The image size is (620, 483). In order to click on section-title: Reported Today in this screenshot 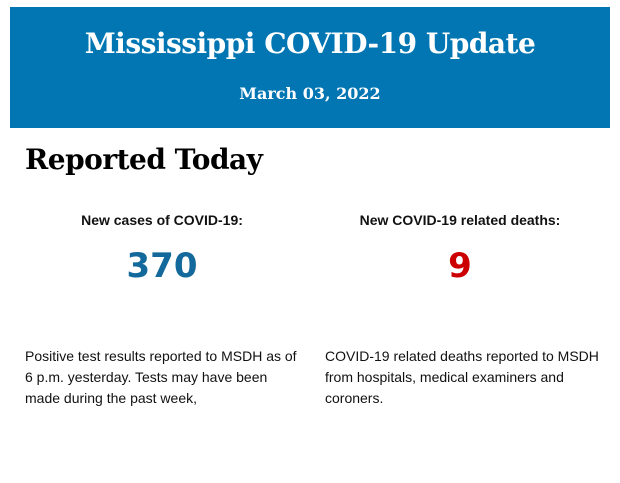, I will do `click(144, 159)`.